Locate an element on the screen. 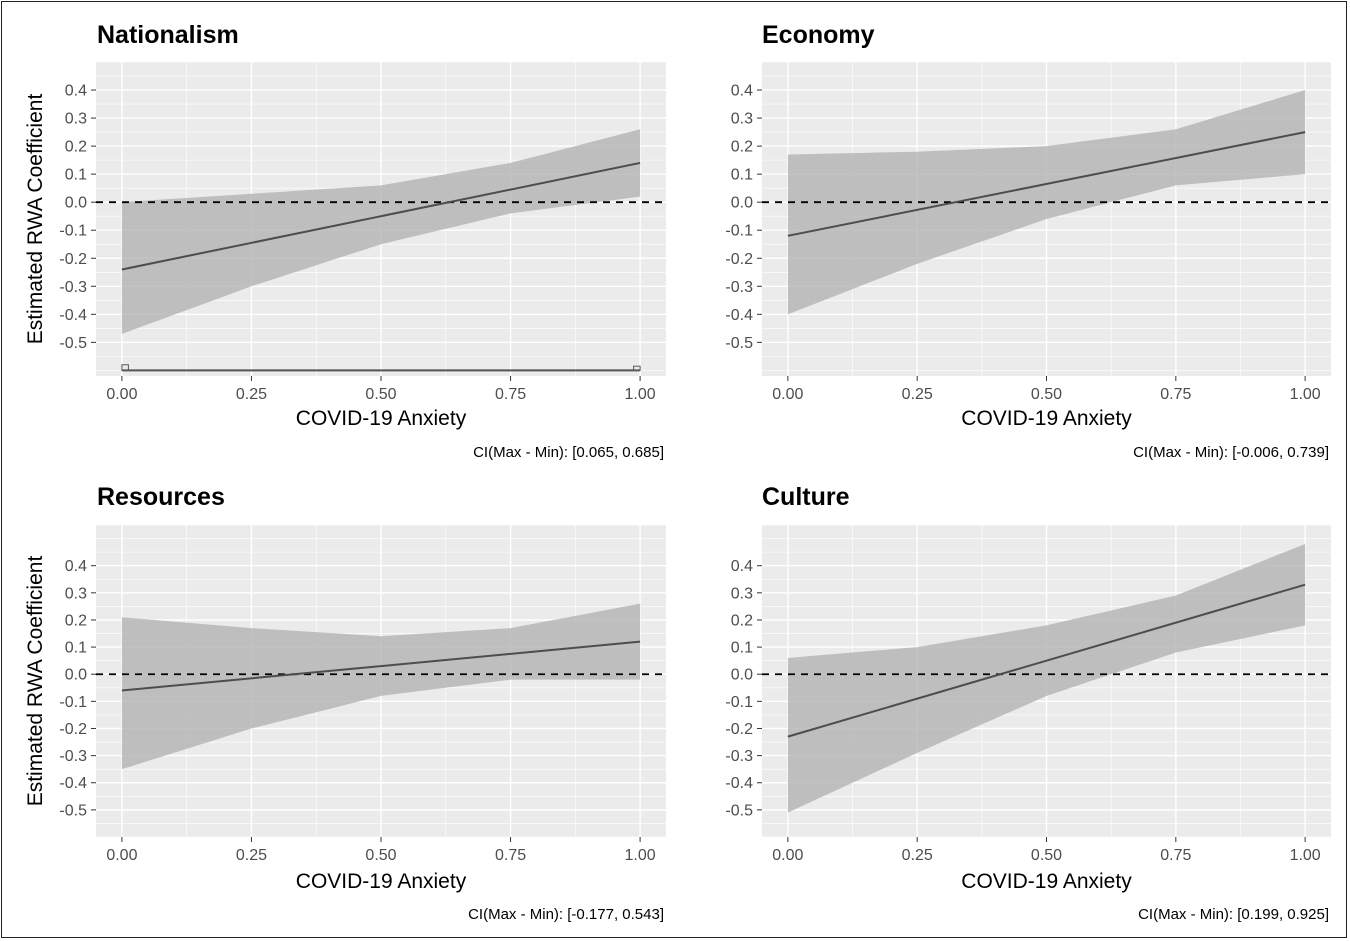 The width and height of the screenshot is (1350, 941). panel-title: Culture is located at coordinates (806, 497).